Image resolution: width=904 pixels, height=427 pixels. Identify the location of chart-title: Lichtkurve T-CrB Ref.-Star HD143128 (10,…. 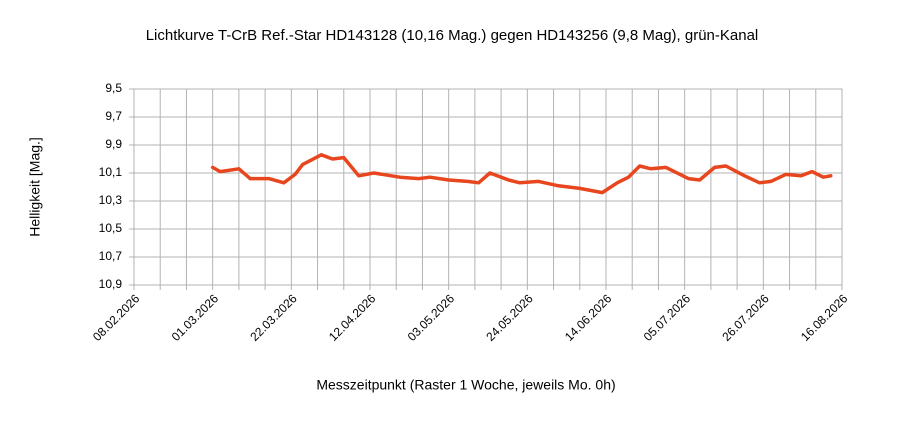
(452, 35).